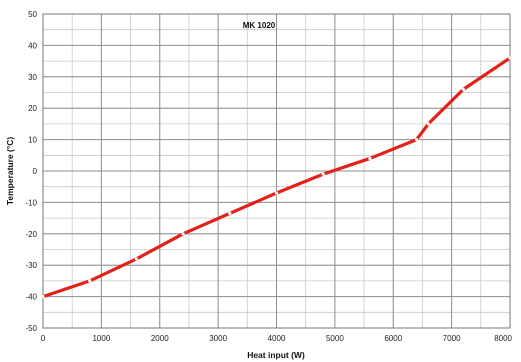 The width and height of the screenshot is (521, 362). What do you see at coordinates (32, 140) in the screenshot?
I see `y-tick-label: 10` at bounding box center [32, 140].